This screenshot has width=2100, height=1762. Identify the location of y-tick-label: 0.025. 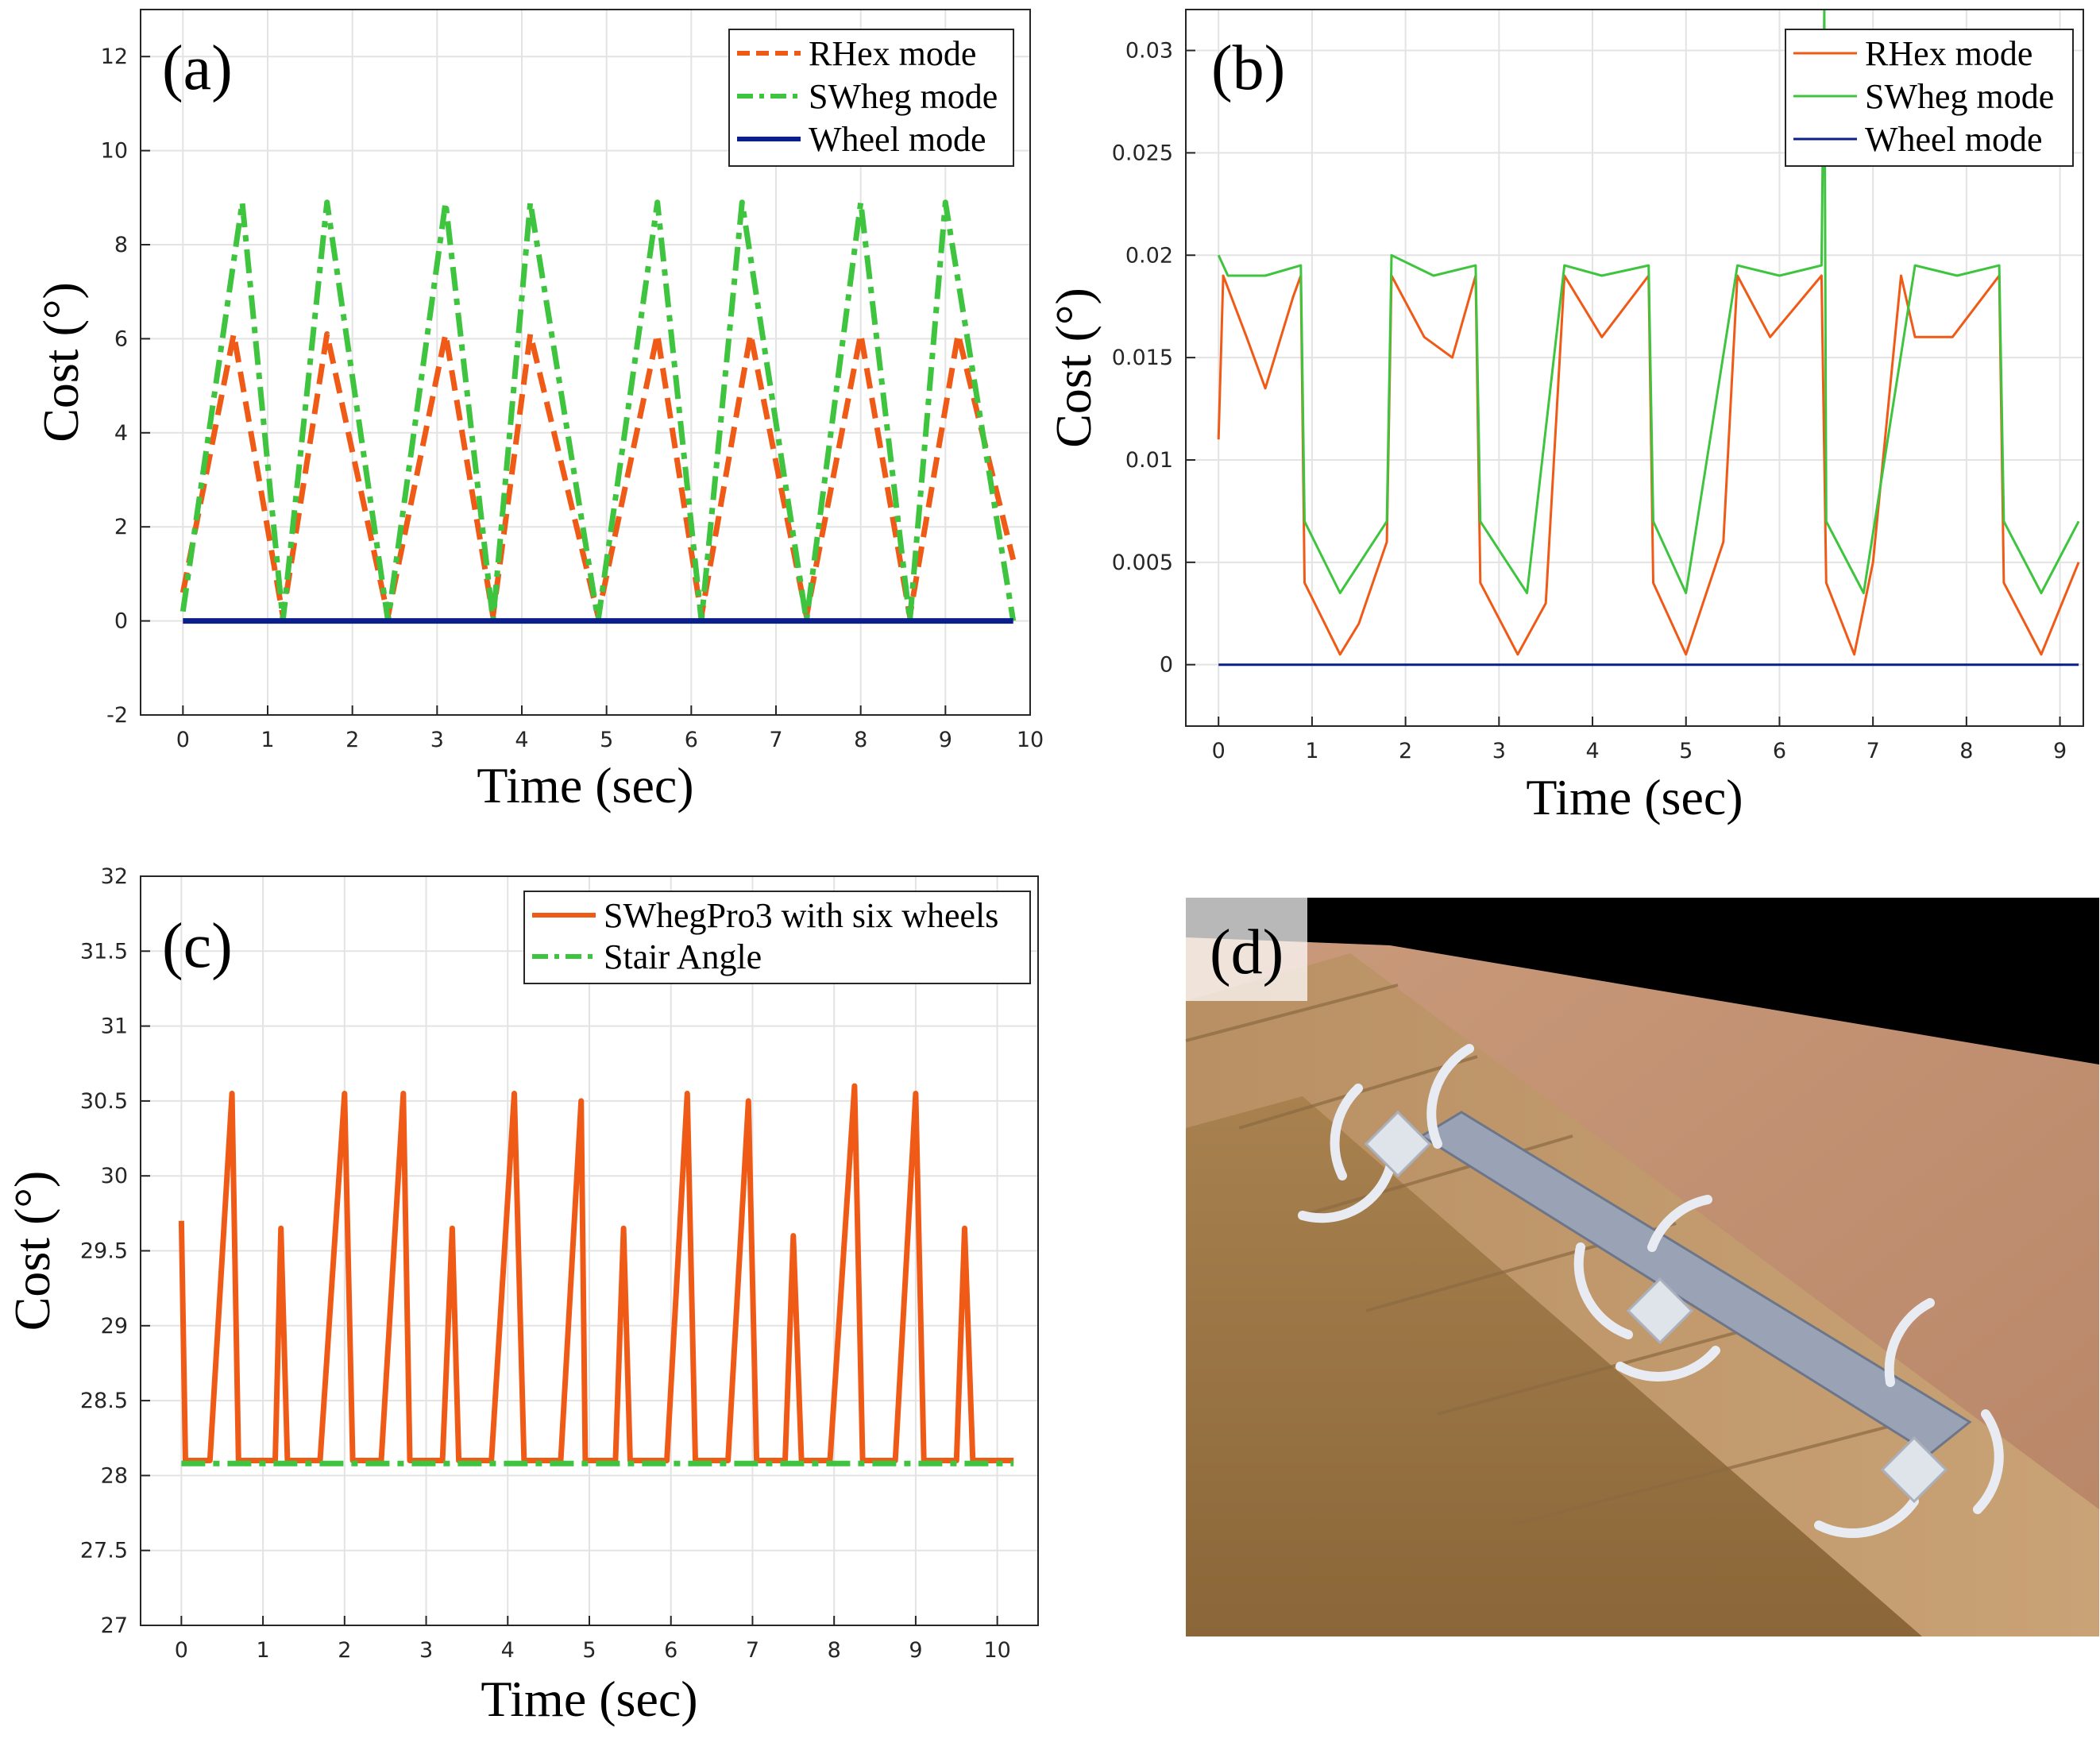
(1142, 153).